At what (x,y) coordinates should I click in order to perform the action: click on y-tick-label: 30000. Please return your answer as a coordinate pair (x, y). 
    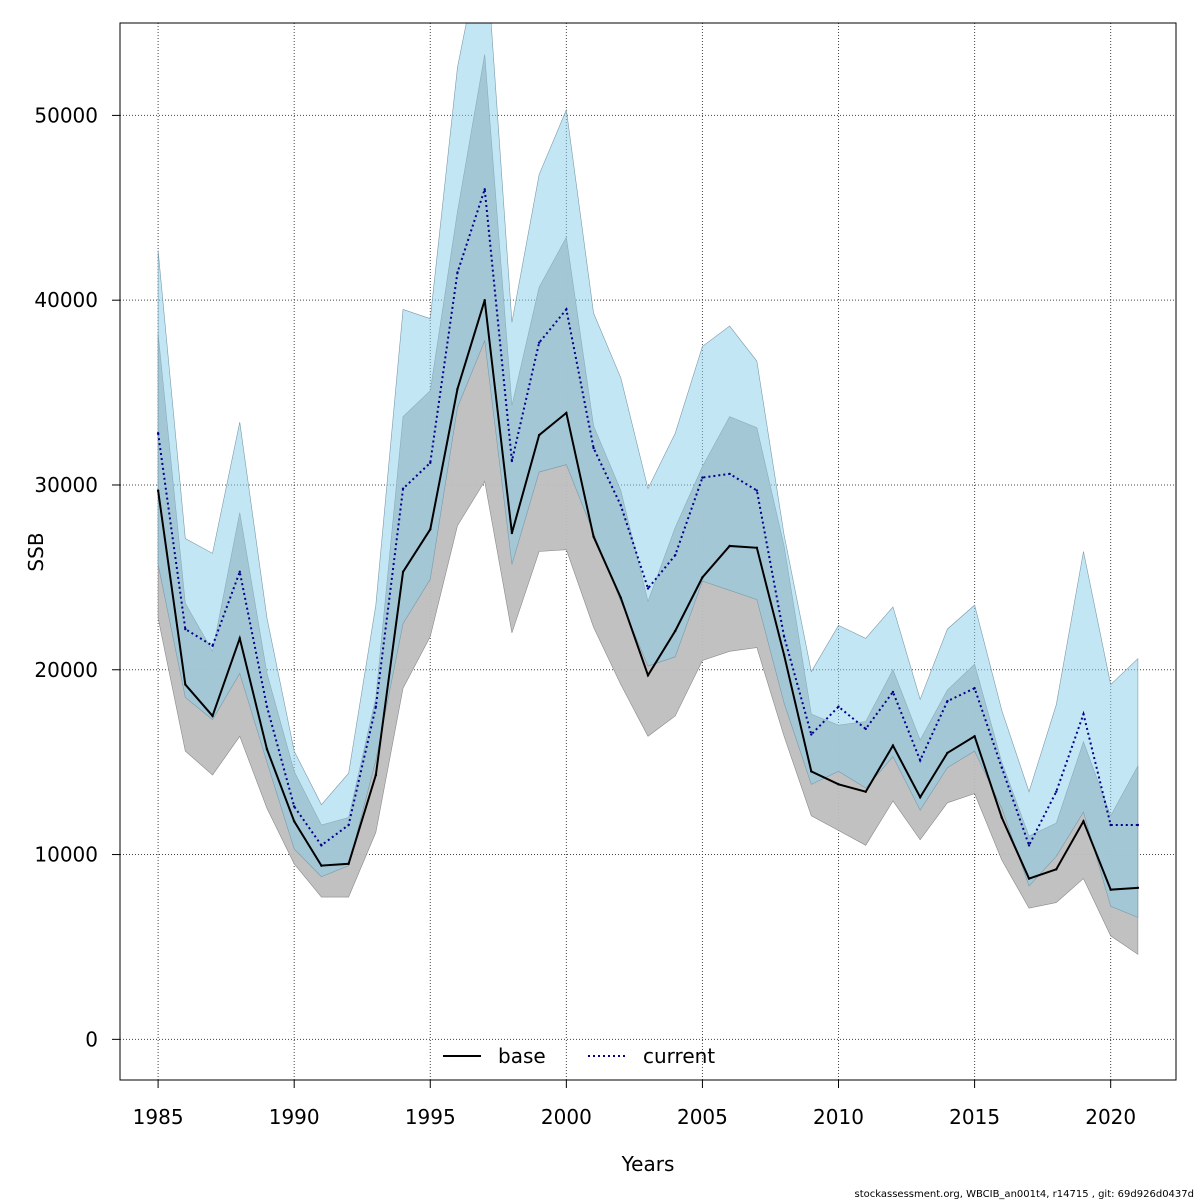
    Looking at the image, I should click on (66, 485).